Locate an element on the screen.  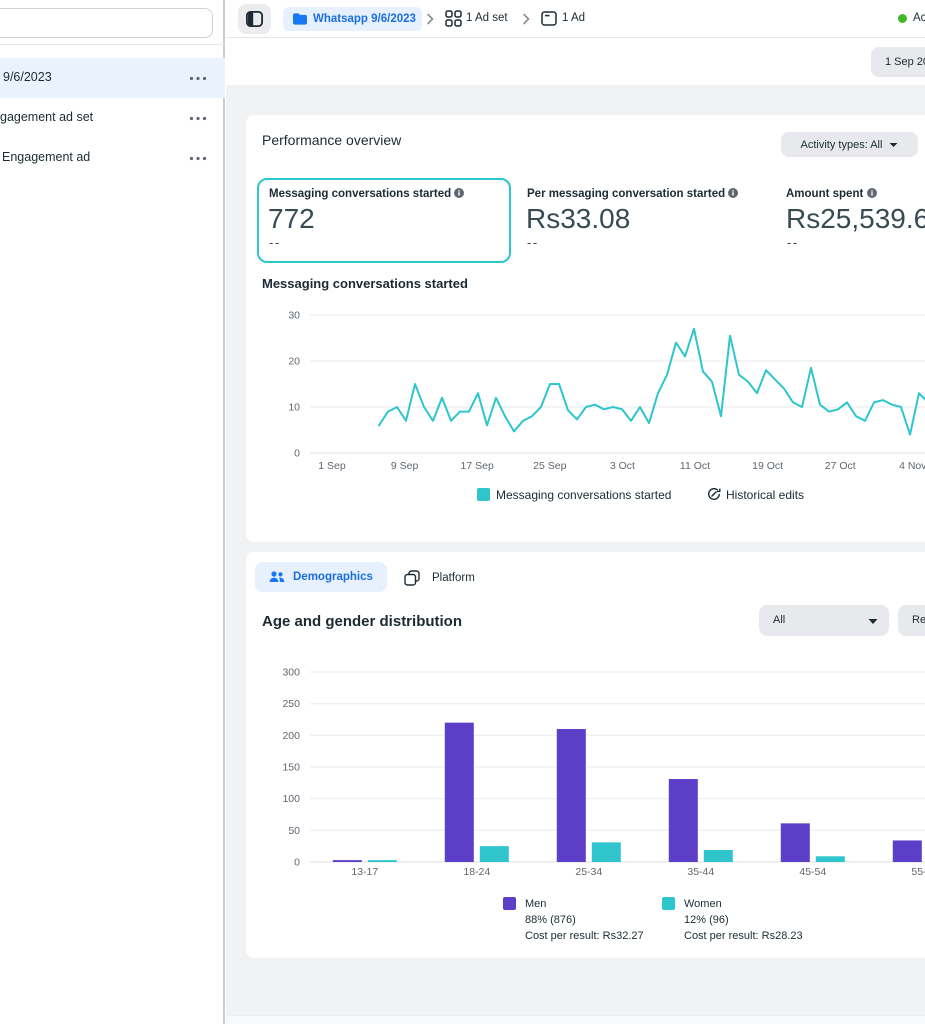
svg-text: 45-54 is located at coordinates (812, 872).